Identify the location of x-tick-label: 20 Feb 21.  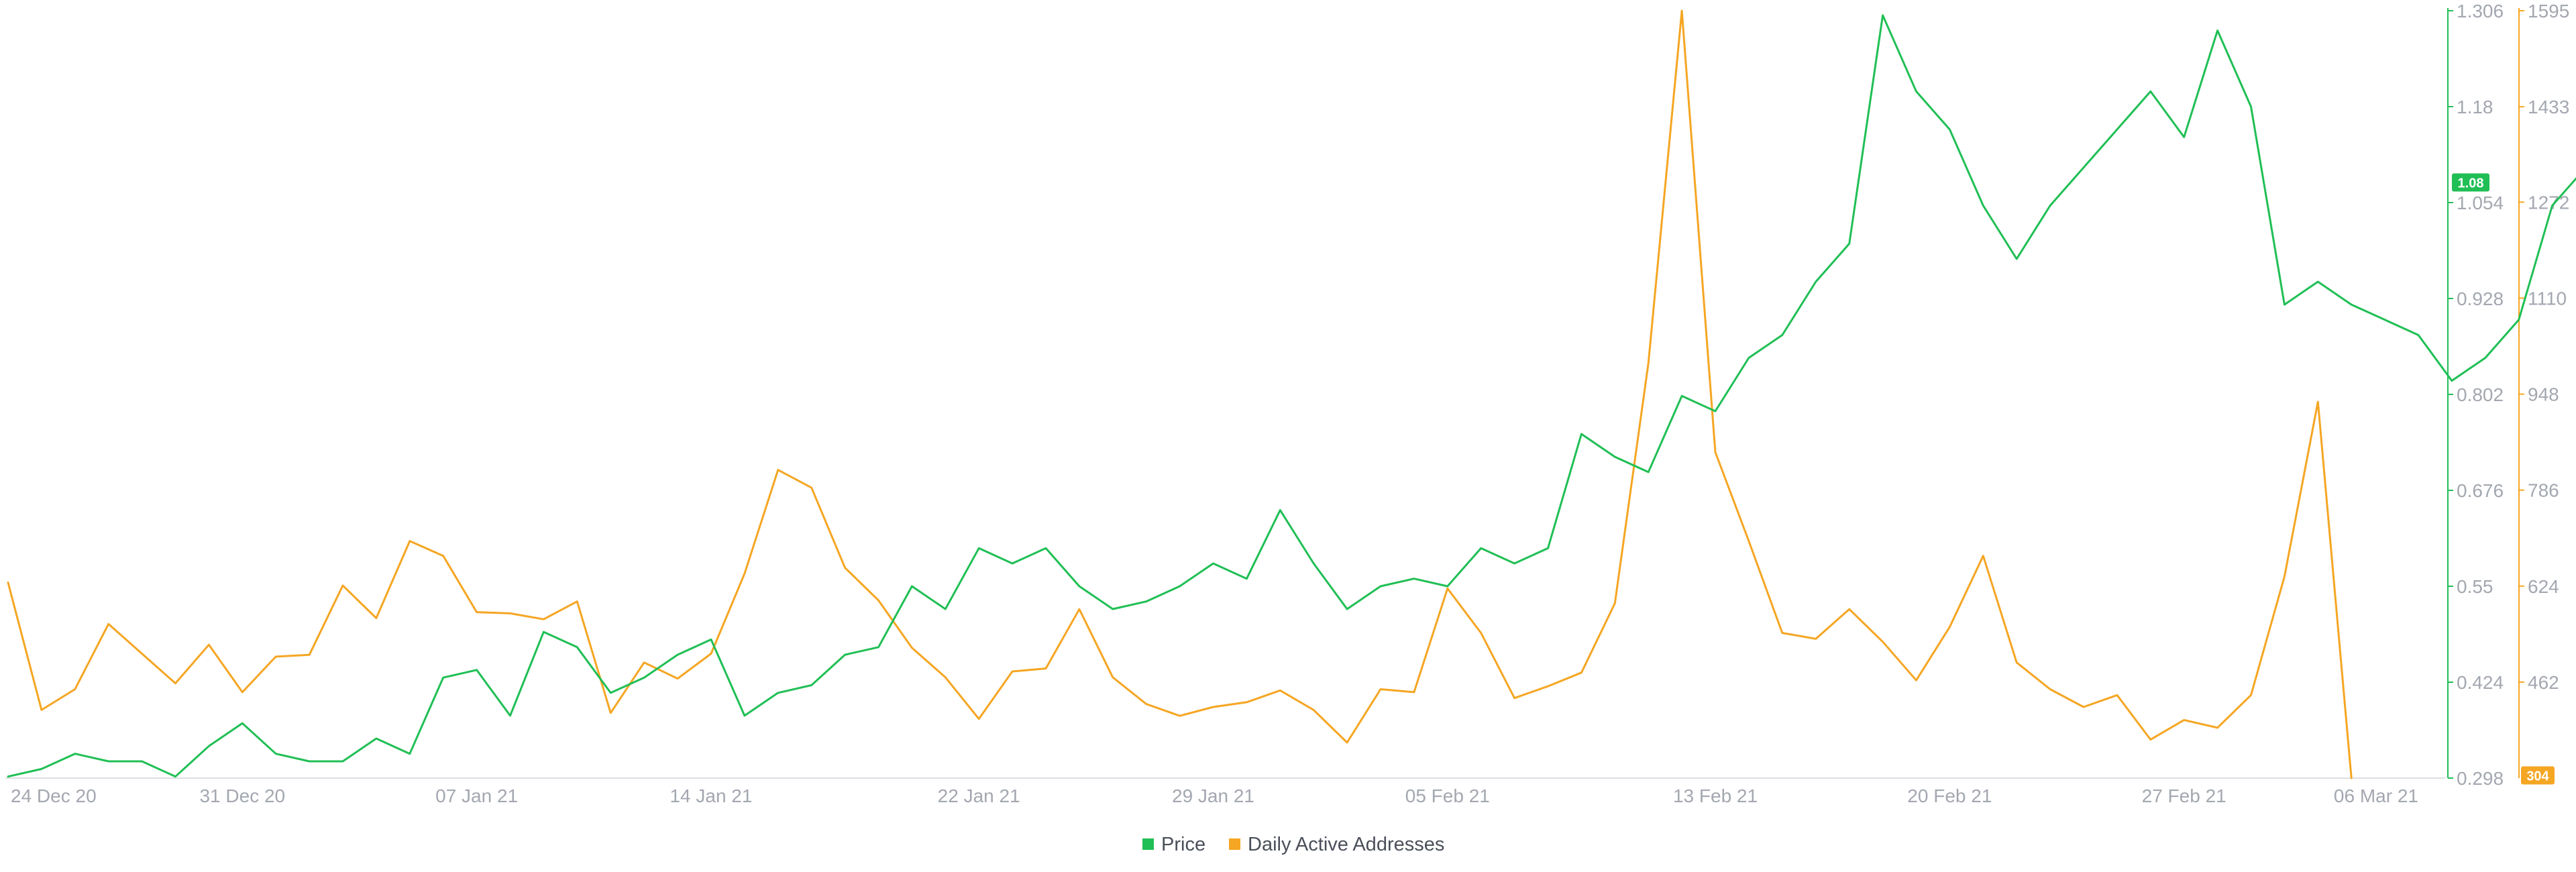
(1949, 795).